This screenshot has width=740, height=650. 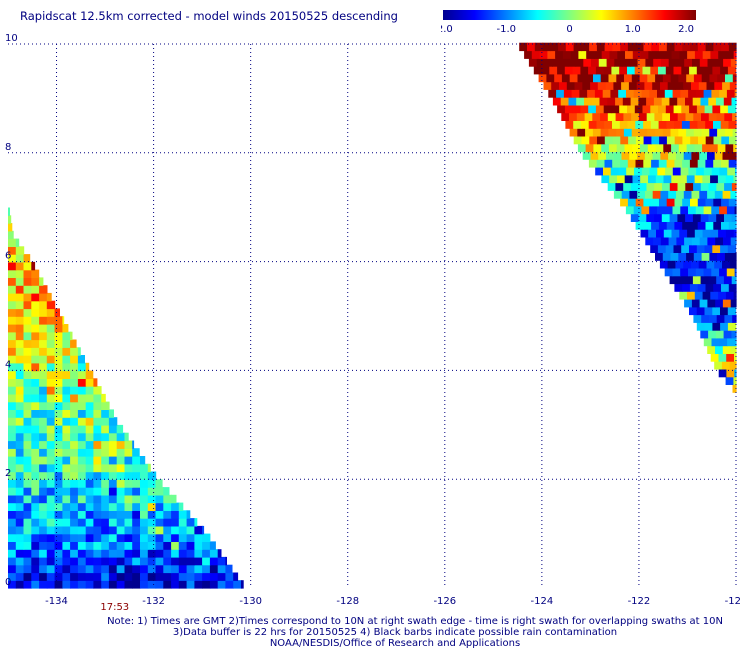 What do you see at coordinates (506, 29) in the screenshot?
I see `colorbar-tick-label: -1.0` at bounding box center [506, 29].